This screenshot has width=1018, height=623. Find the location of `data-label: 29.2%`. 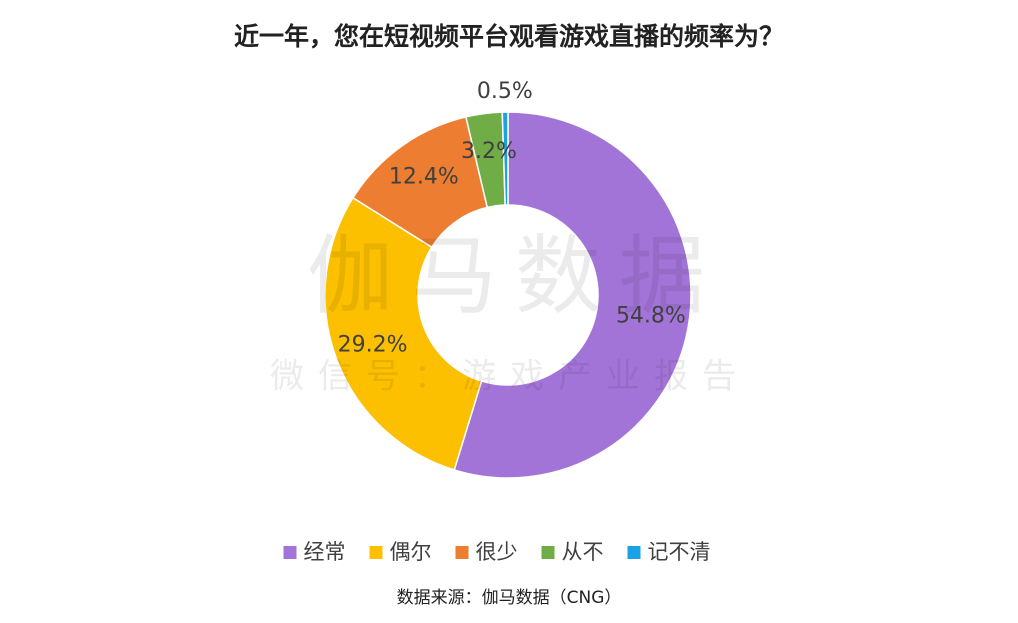

data-label: 29.2% is located at coordinates (373, 344).